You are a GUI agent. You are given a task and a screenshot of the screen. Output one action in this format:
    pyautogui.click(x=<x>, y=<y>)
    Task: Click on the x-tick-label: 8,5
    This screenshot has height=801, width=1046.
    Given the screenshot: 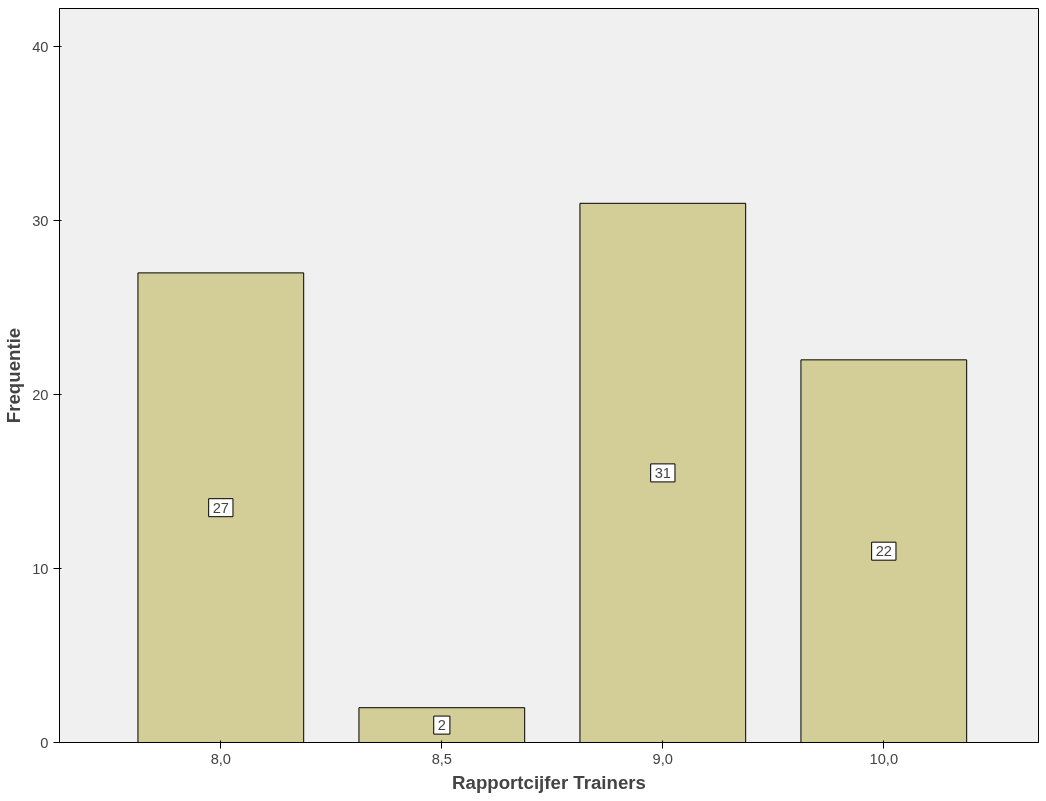 What is the action you would take?
    pyautogui.click(x=442, y=758)
    